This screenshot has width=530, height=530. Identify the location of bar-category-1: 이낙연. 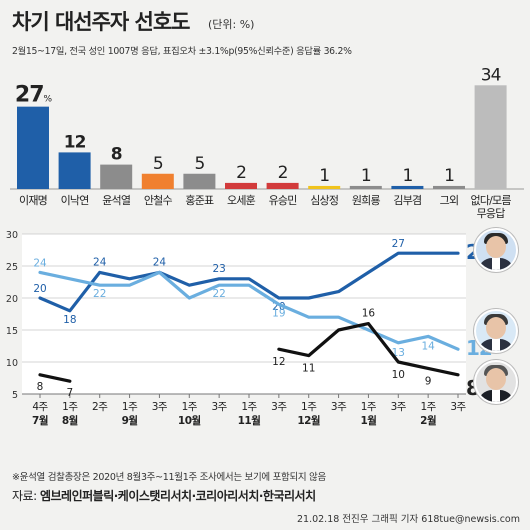
(75, 200).